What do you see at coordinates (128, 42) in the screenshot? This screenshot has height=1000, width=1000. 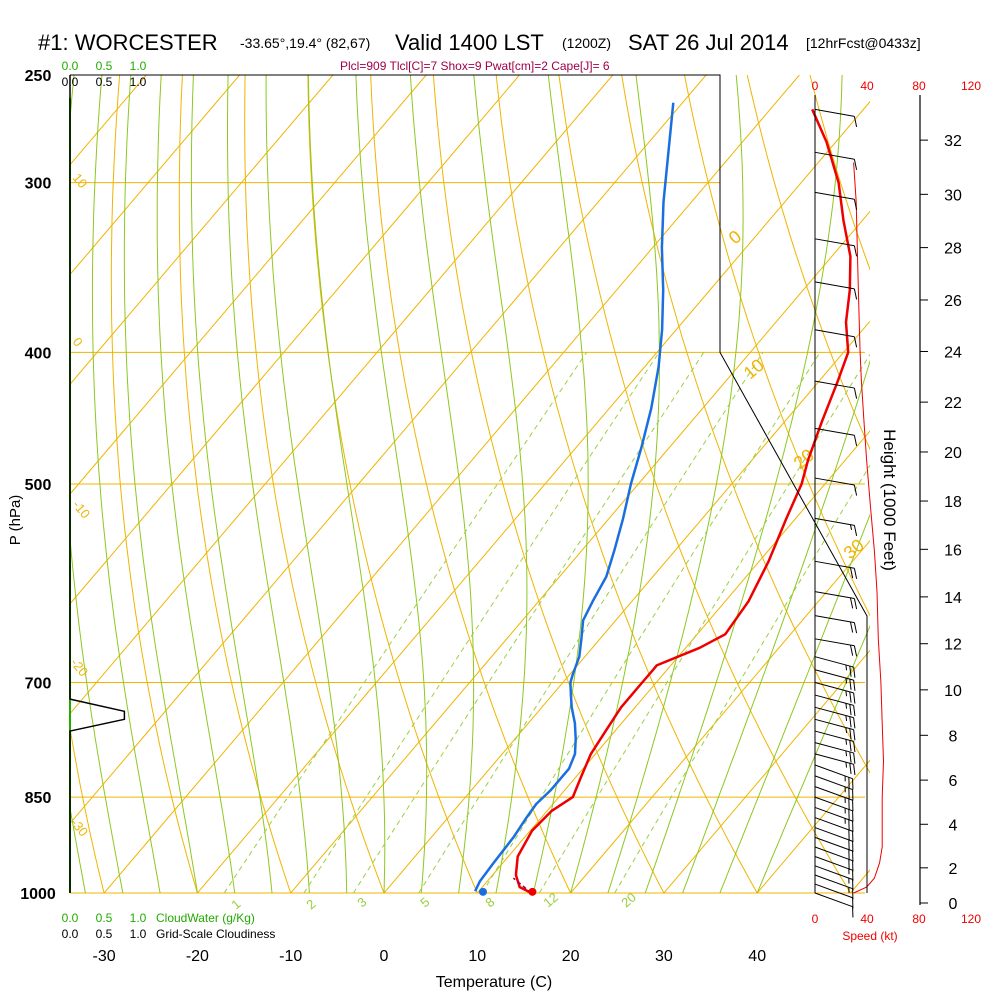 I see `station-title: #1: WORCESTER` at bounding box center [128, 42].